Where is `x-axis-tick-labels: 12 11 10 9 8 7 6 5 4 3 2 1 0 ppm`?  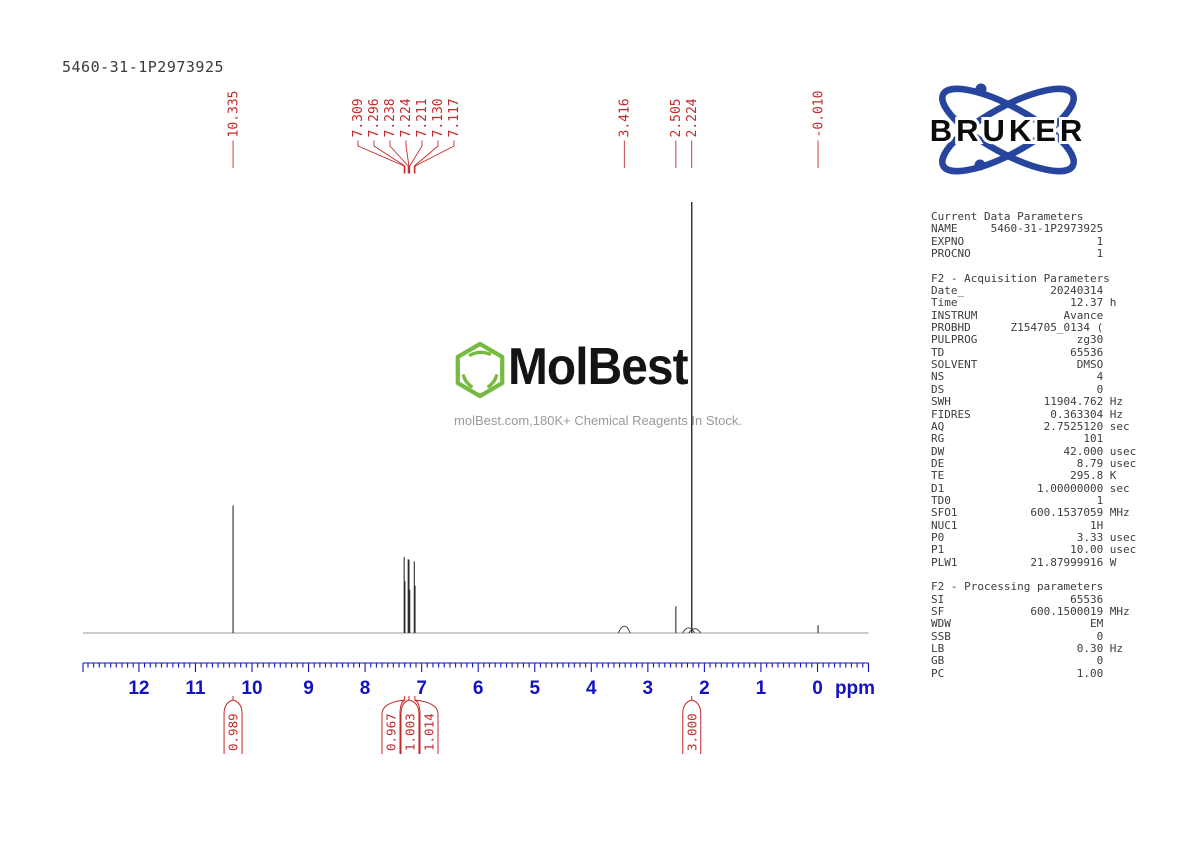 x-axis-tick-labels: 12 11 10 9 8 7 6 5 4 3 2 1 0 ppm is located at coordinates (501, 688).